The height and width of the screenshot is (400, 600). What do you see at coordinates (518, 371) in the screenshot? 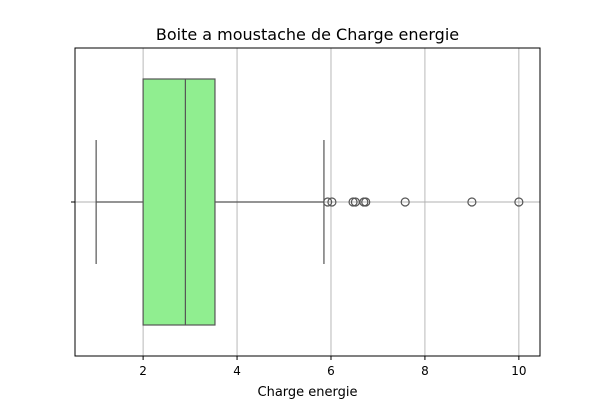
I see `x-tick-label: 10` at bounding box center [518, 371].